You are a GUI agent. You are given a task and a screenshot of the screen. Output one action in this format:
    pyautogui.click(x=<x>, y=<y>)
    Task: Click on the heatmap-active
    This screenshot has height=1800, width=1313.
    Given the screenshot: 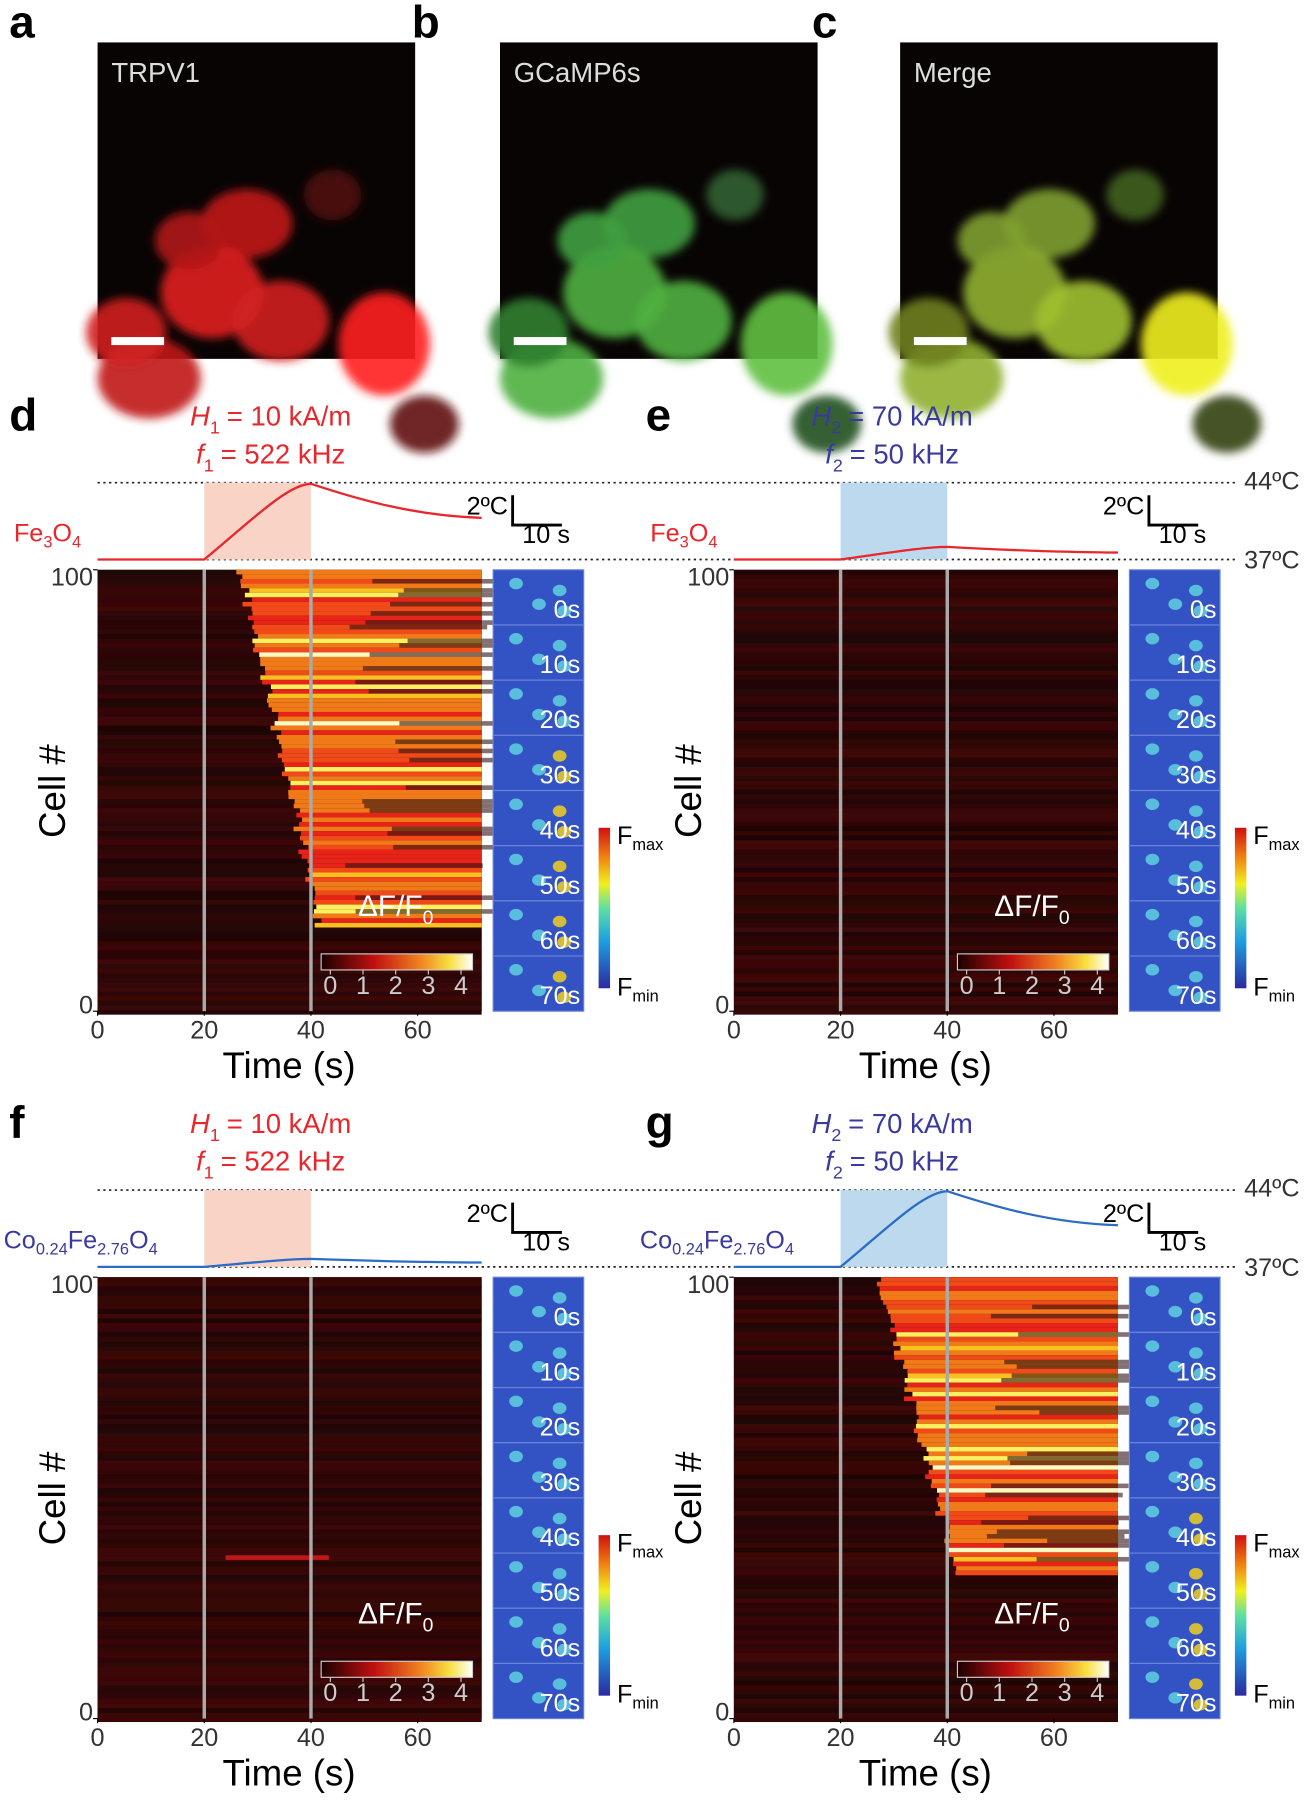 What is the action you would take?
    pyautogui.click(x=391, y=748)
    